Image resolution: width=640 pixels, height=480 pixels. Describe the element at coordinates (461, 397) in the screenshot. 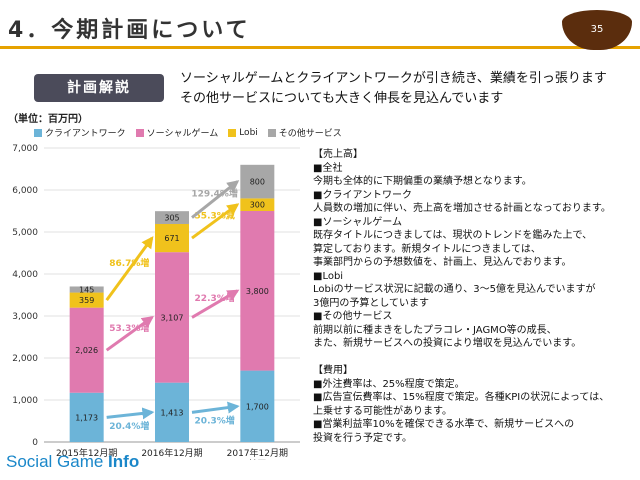

I see `note-line: ■広告宣伝費率は、15%程度で策定。各種KPIの状況によっては、` at that location.